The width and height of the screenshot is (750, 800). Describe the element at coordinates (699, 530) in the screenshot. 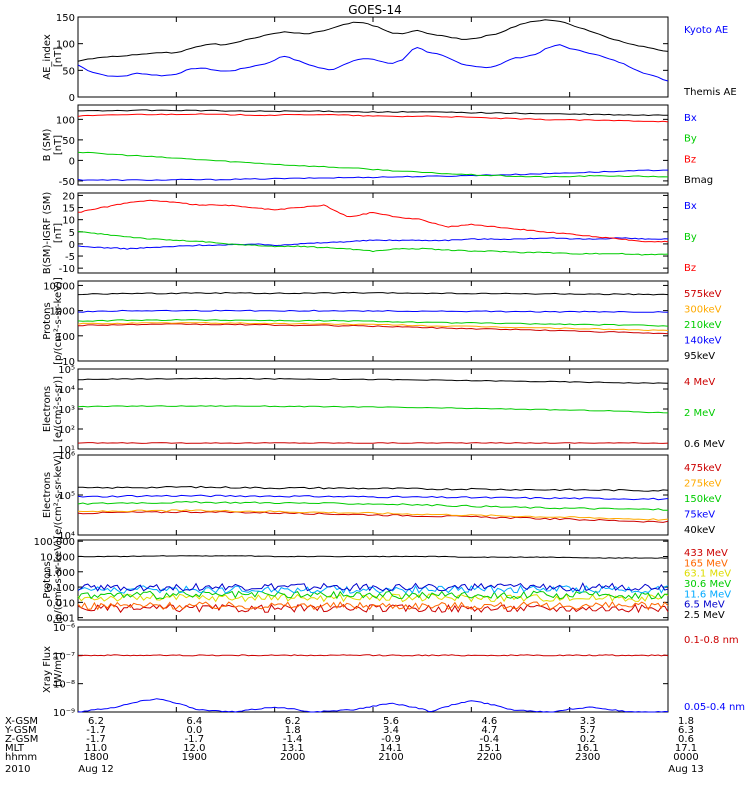

I see `legend-entry: 40keV` at that location.